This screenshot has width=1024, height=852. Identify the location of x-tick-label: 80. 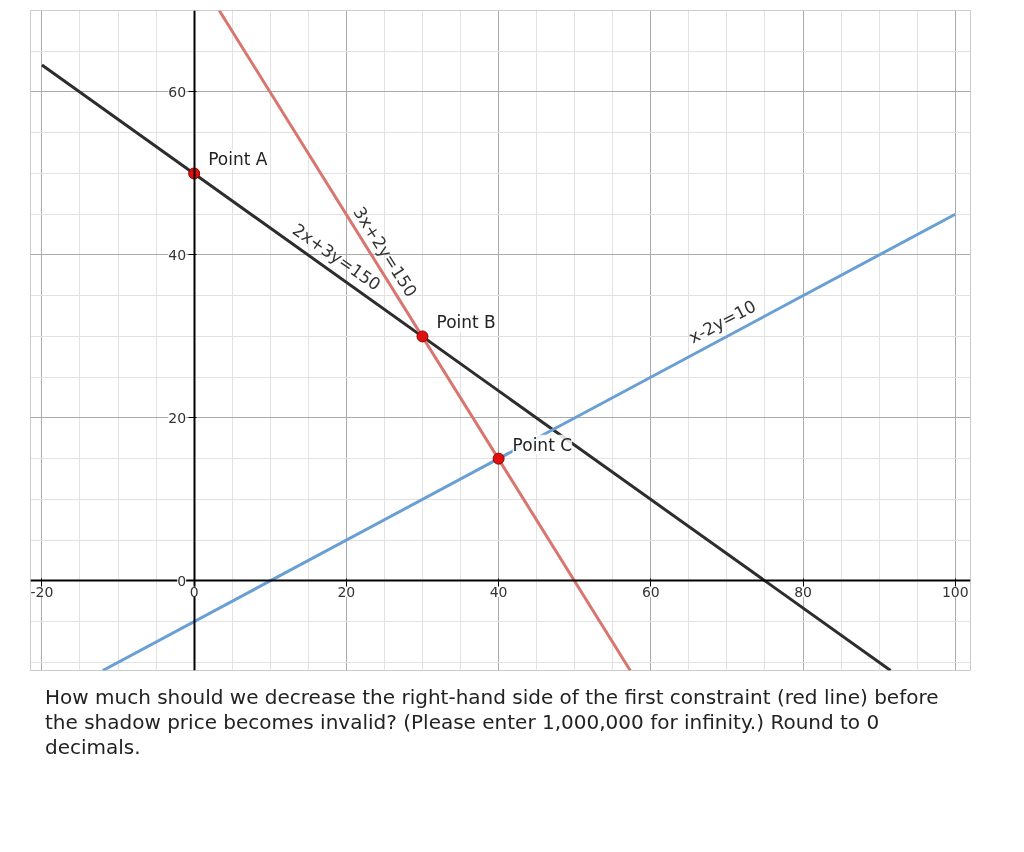
(803, 591).